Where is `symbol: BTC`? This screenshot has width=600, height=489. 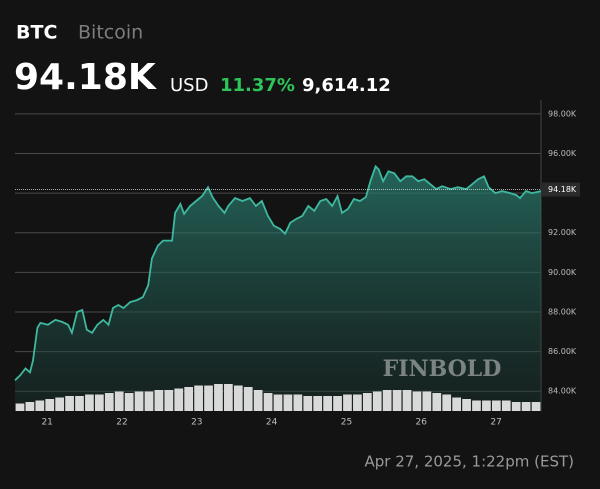 symbol: BTC is located at coordinates (36, 33).